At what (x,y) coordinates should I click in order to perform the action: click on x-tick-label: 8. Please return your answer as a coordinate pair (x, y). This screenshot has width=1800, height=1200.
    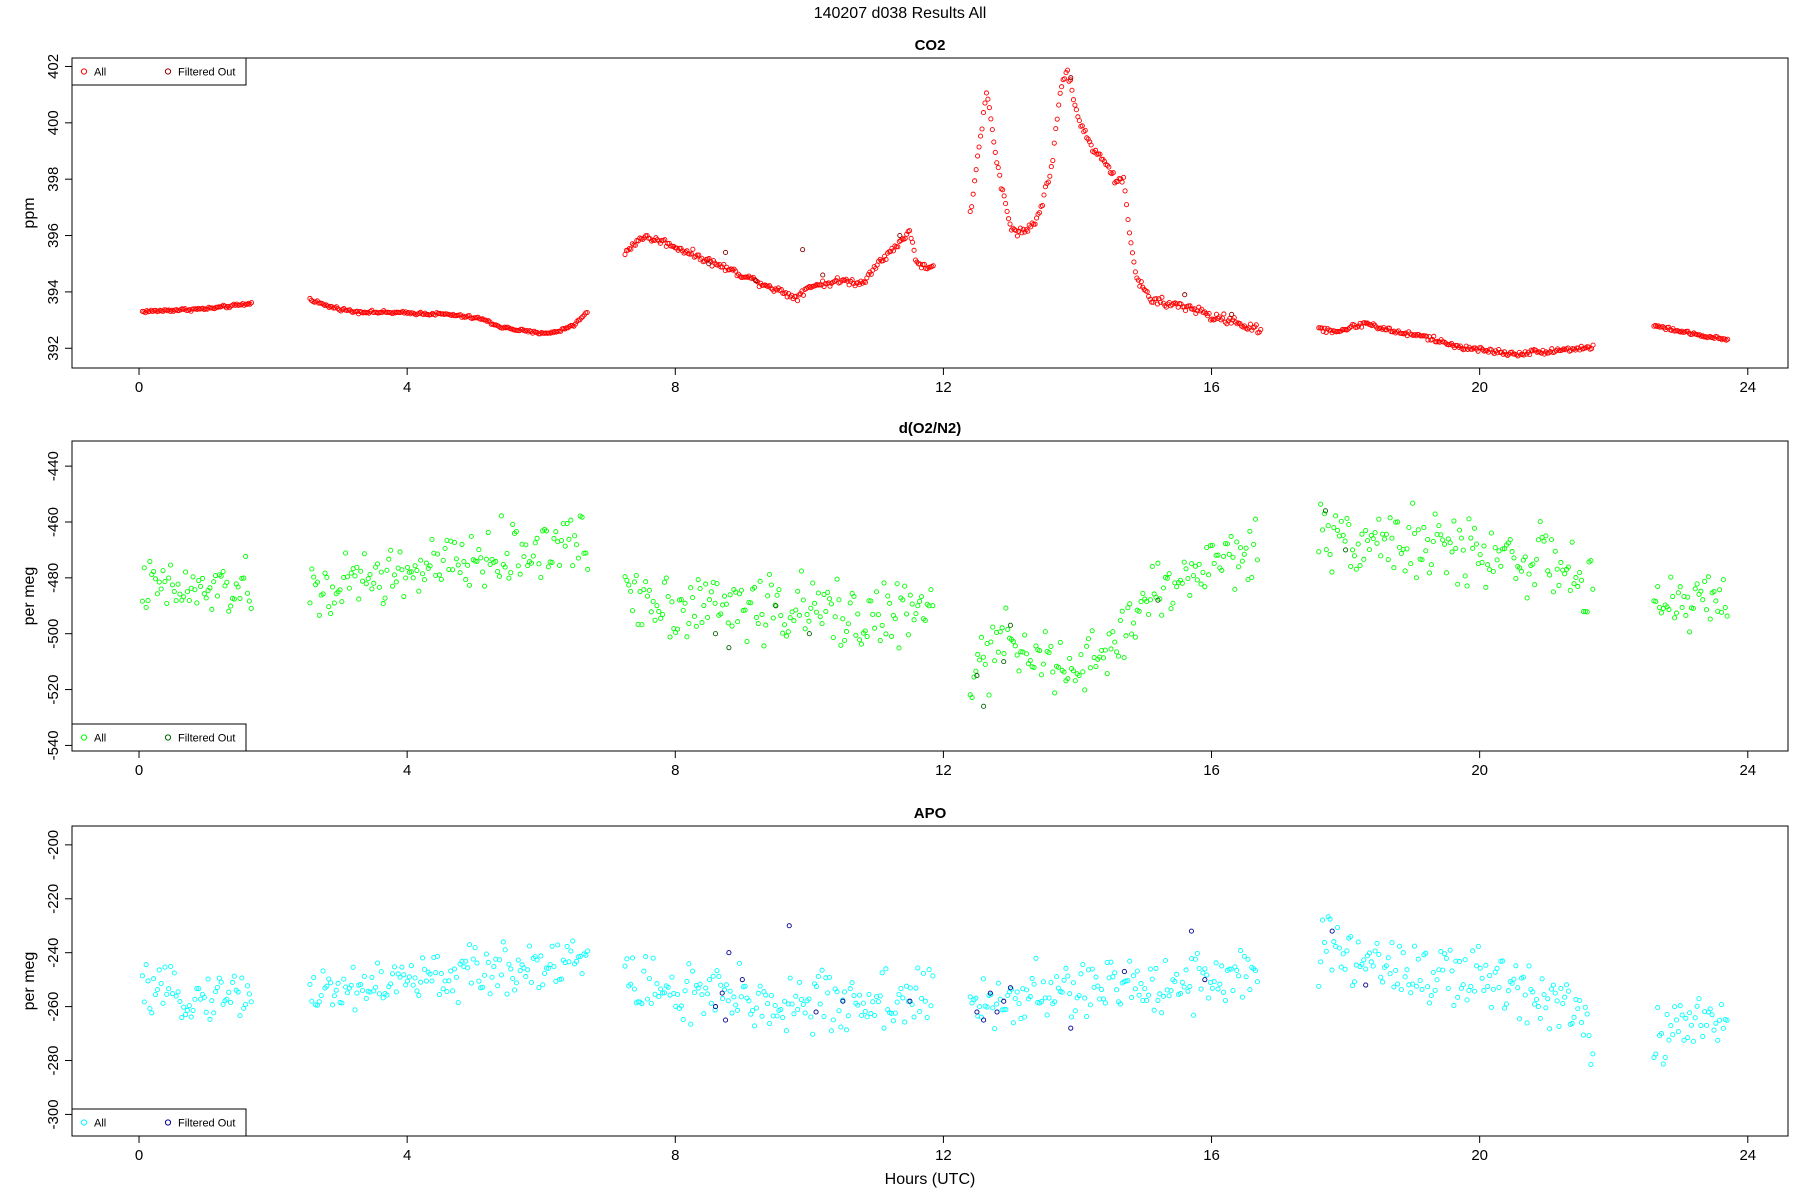
    Looking at the image, I should click on (675, 1155).